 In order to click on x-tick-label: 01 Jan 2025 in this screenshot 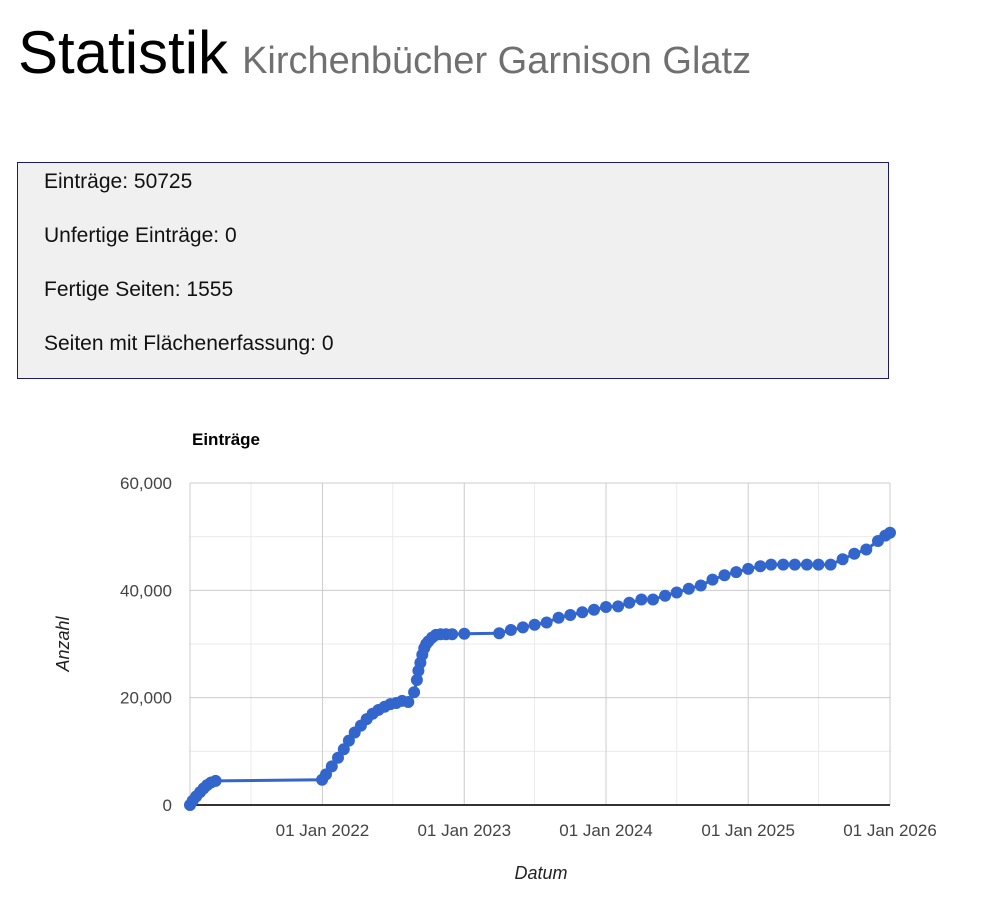, I will do `click(748, 830)`.